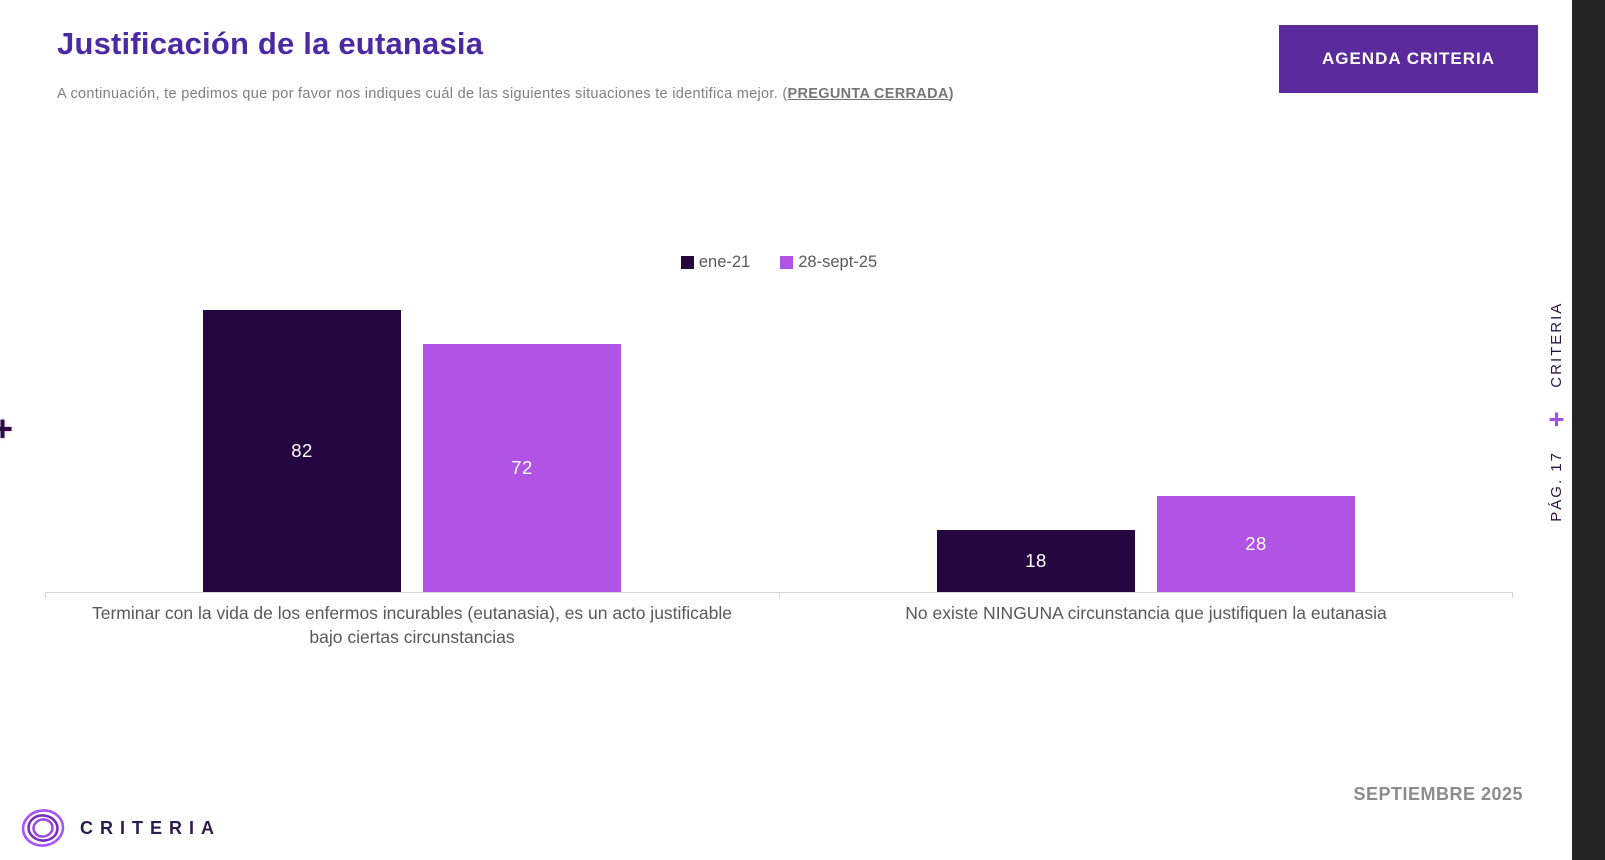 The width and height of the screenshot is (1605, 860). I want to click on side-page-number: PÁG. 17, so click(1556, 486).